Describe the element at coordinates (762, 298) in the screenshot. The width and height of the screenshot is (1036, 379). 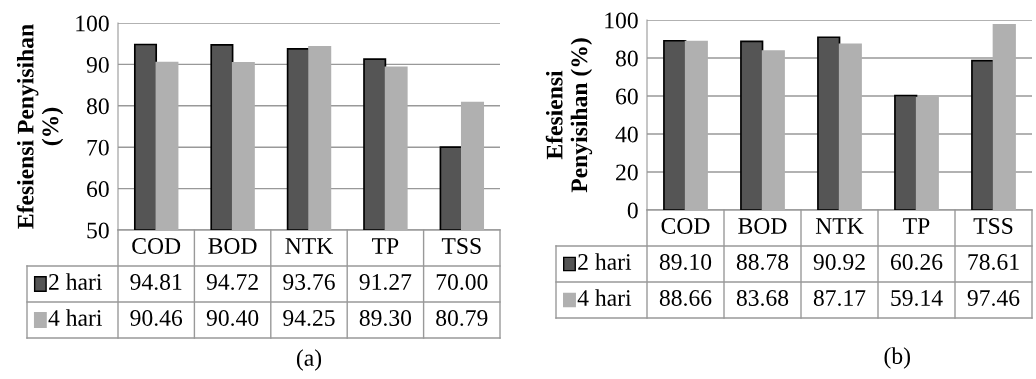
I see `data-label: 83.68` at that location.